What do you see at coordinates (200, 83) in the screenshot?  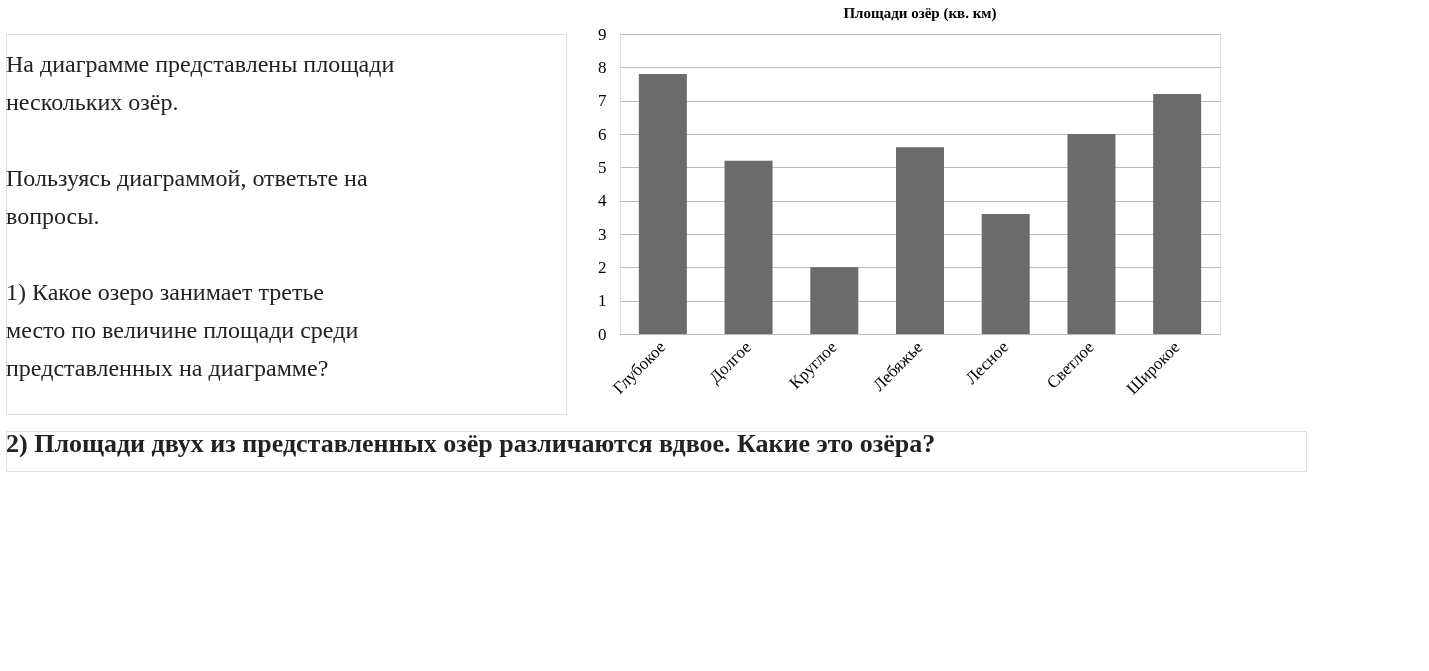 I see `text: На диаграмме представлены площади нескольких озёр.` at bounding box center [200, 83].